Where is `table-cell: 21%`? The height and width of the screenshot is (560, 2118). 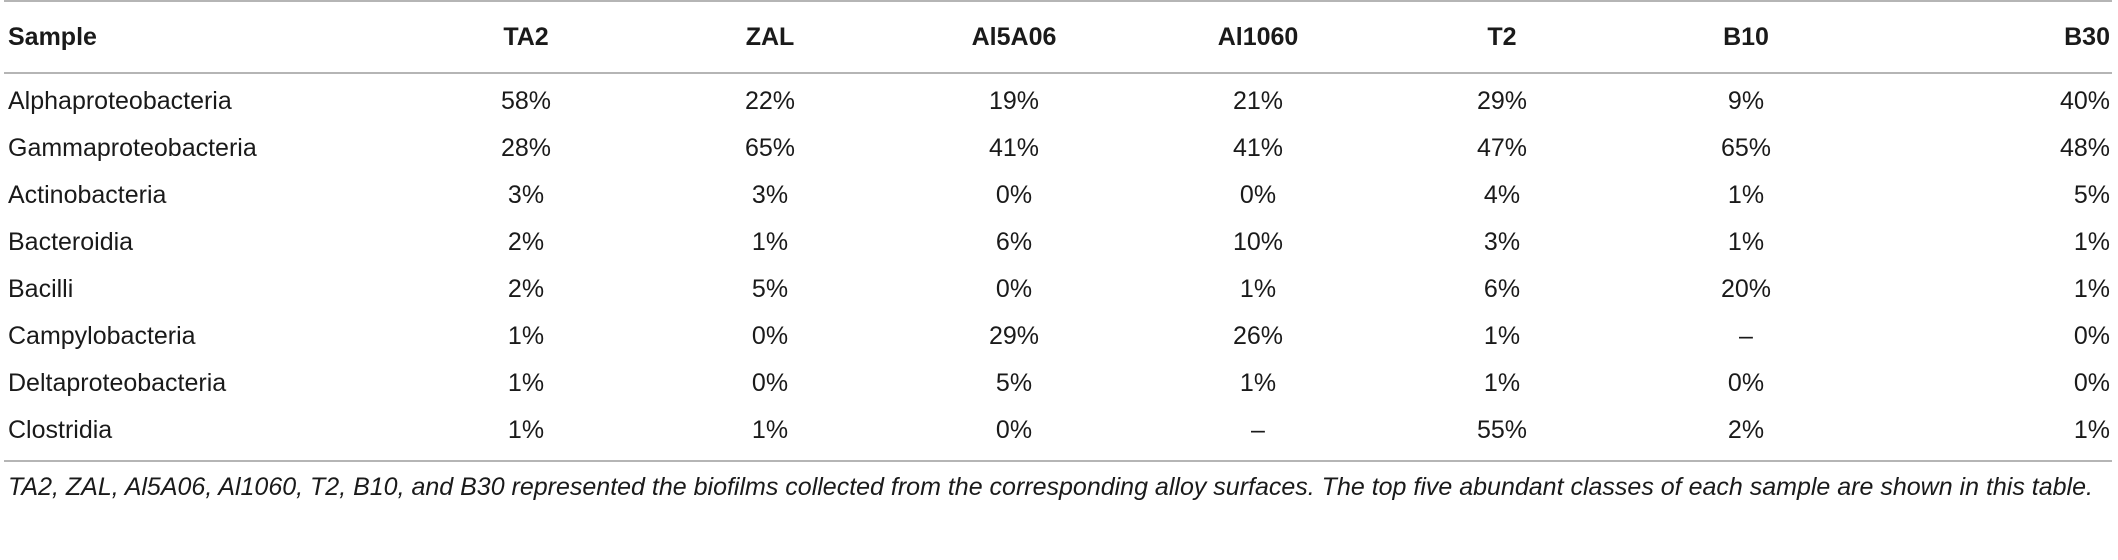 table-cell: 21% is located at coordinates (1258, 101).